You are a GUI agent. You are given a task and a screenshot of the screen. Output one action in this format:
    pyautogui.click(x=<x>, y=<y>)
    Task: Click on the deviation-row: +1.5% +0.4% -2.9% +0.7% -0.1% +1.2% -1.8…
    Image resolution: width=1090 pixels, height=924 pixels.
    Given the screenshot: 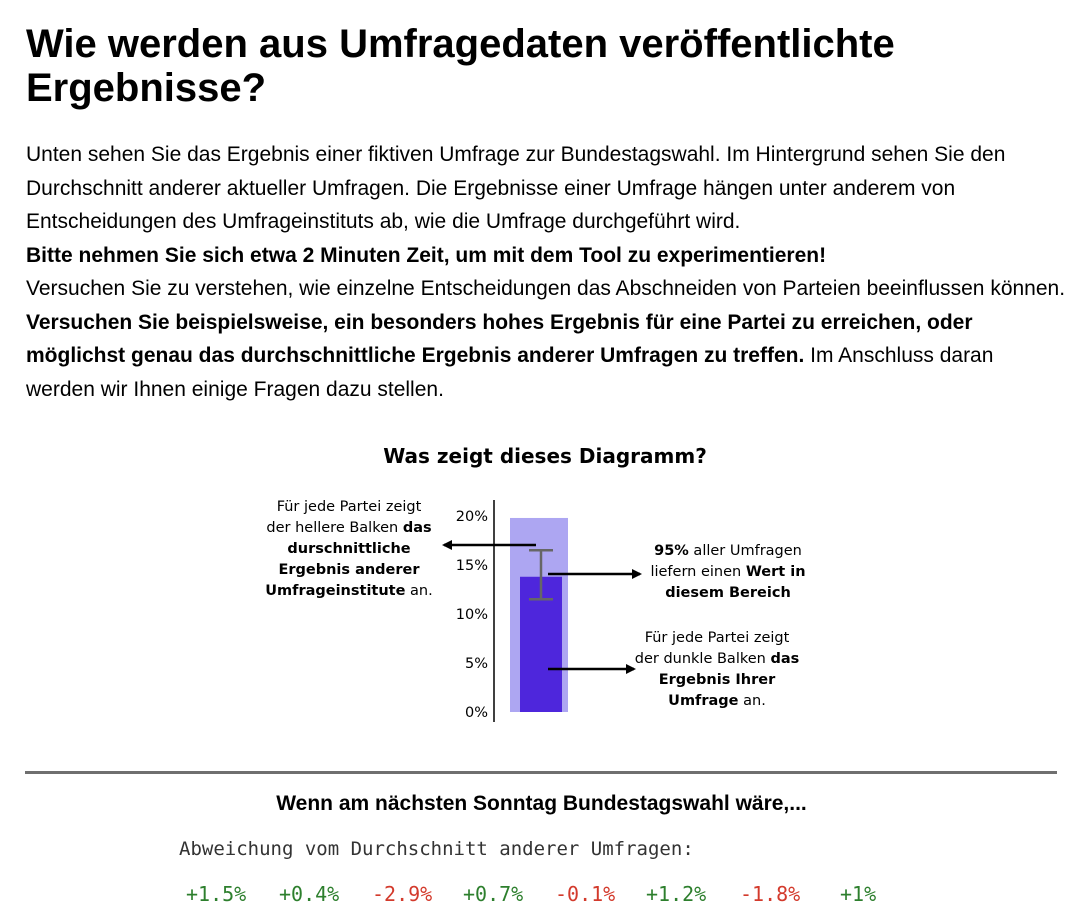 What is the action you would take?
    pyautogui.click(x=545, y=897)
    